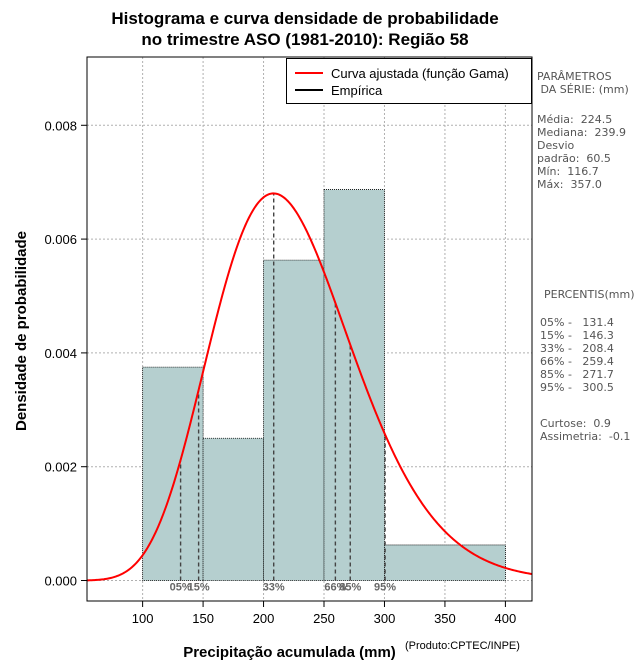 The width and height of the screenshot is (640, 660). What do you see at coordinates (203, 618) in the screenshot?
I see `x-tick-label: 150` at bounding box center [203, 618].